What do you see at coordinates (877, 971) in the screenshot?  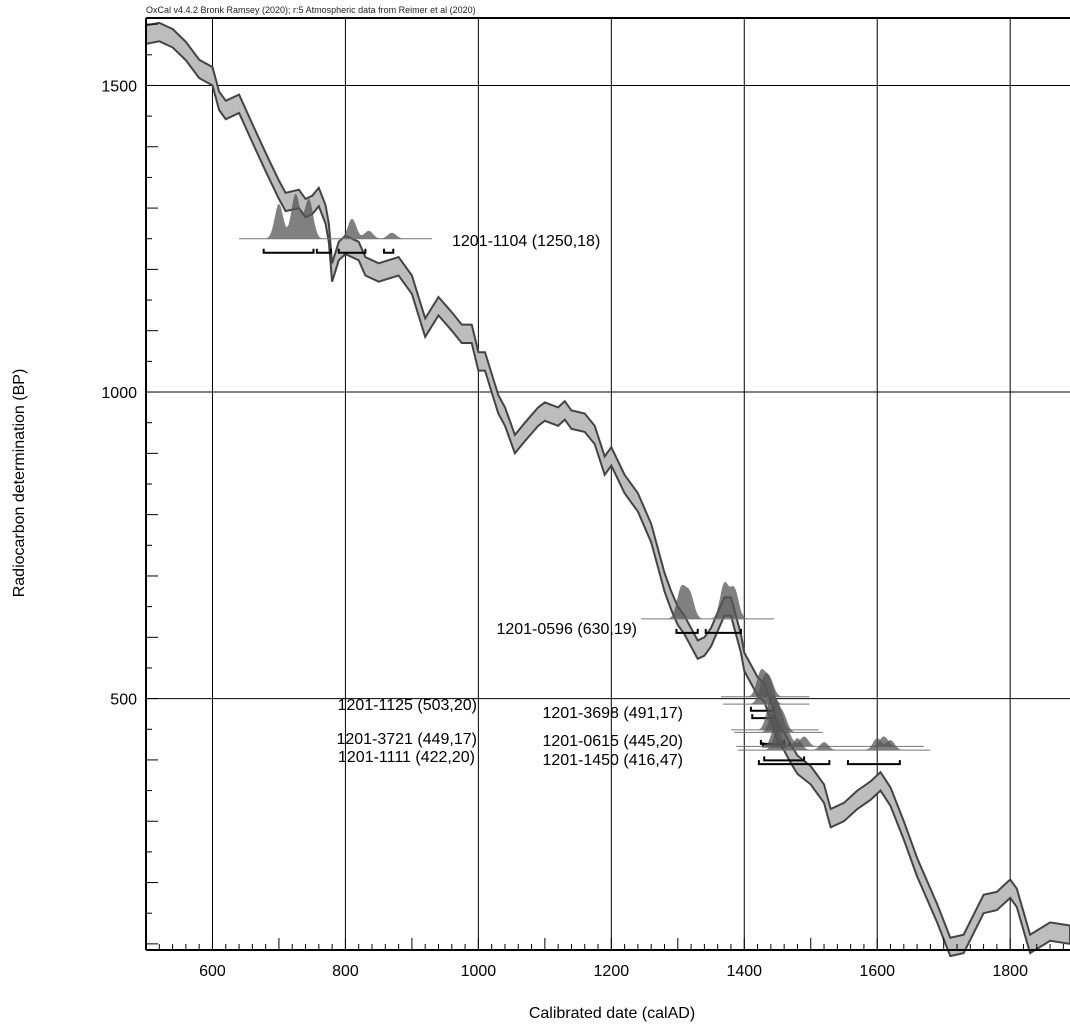 I see `x-tick-label: 1600` at bounding box center [877, 971].